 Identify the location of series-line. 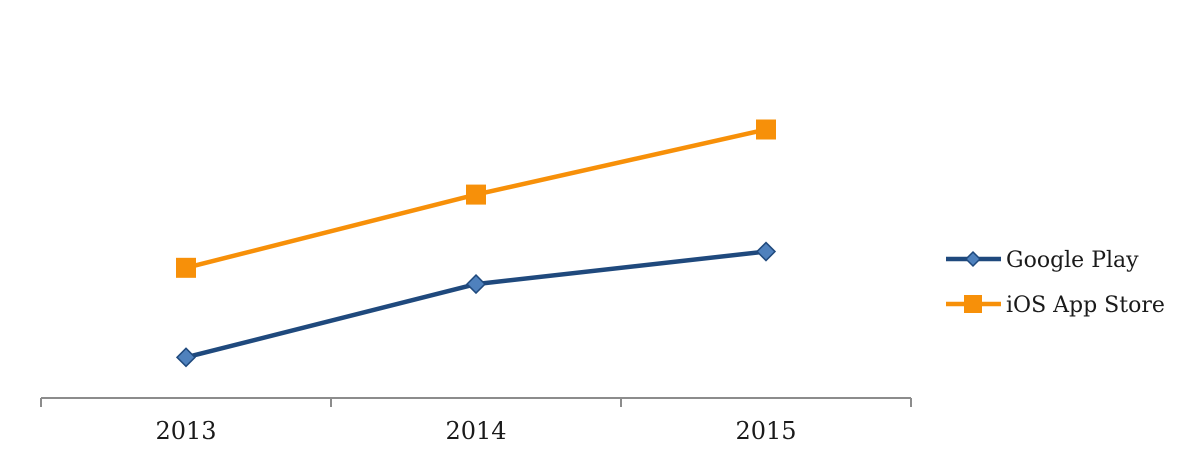
(476, 304).